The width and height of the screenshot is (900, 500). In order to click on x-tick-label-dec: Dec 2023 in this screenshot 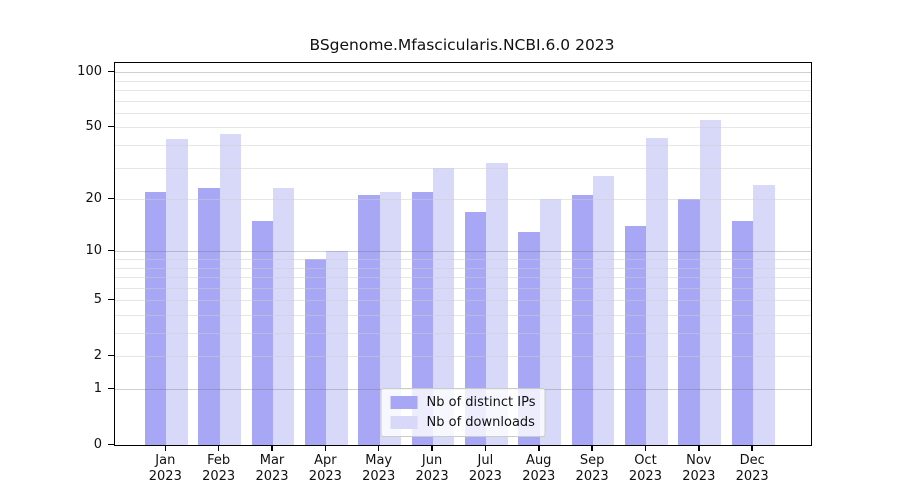, I will do `click(752, 468)`.